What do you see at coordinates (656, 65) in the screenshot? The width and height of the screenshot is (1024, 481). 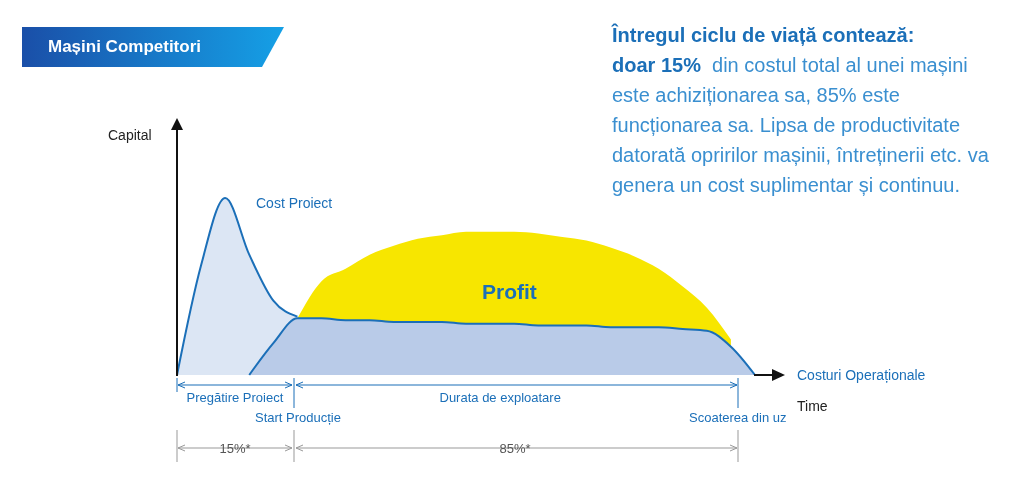 I see `text: doar 15%` at bounding box center [656, 65].